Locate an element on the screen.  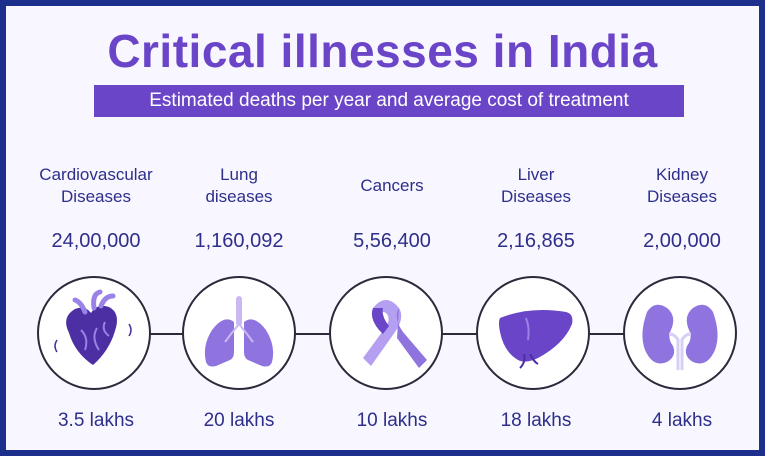
cost-value: 3.5 lakhs is located at coordinates (96, 420).